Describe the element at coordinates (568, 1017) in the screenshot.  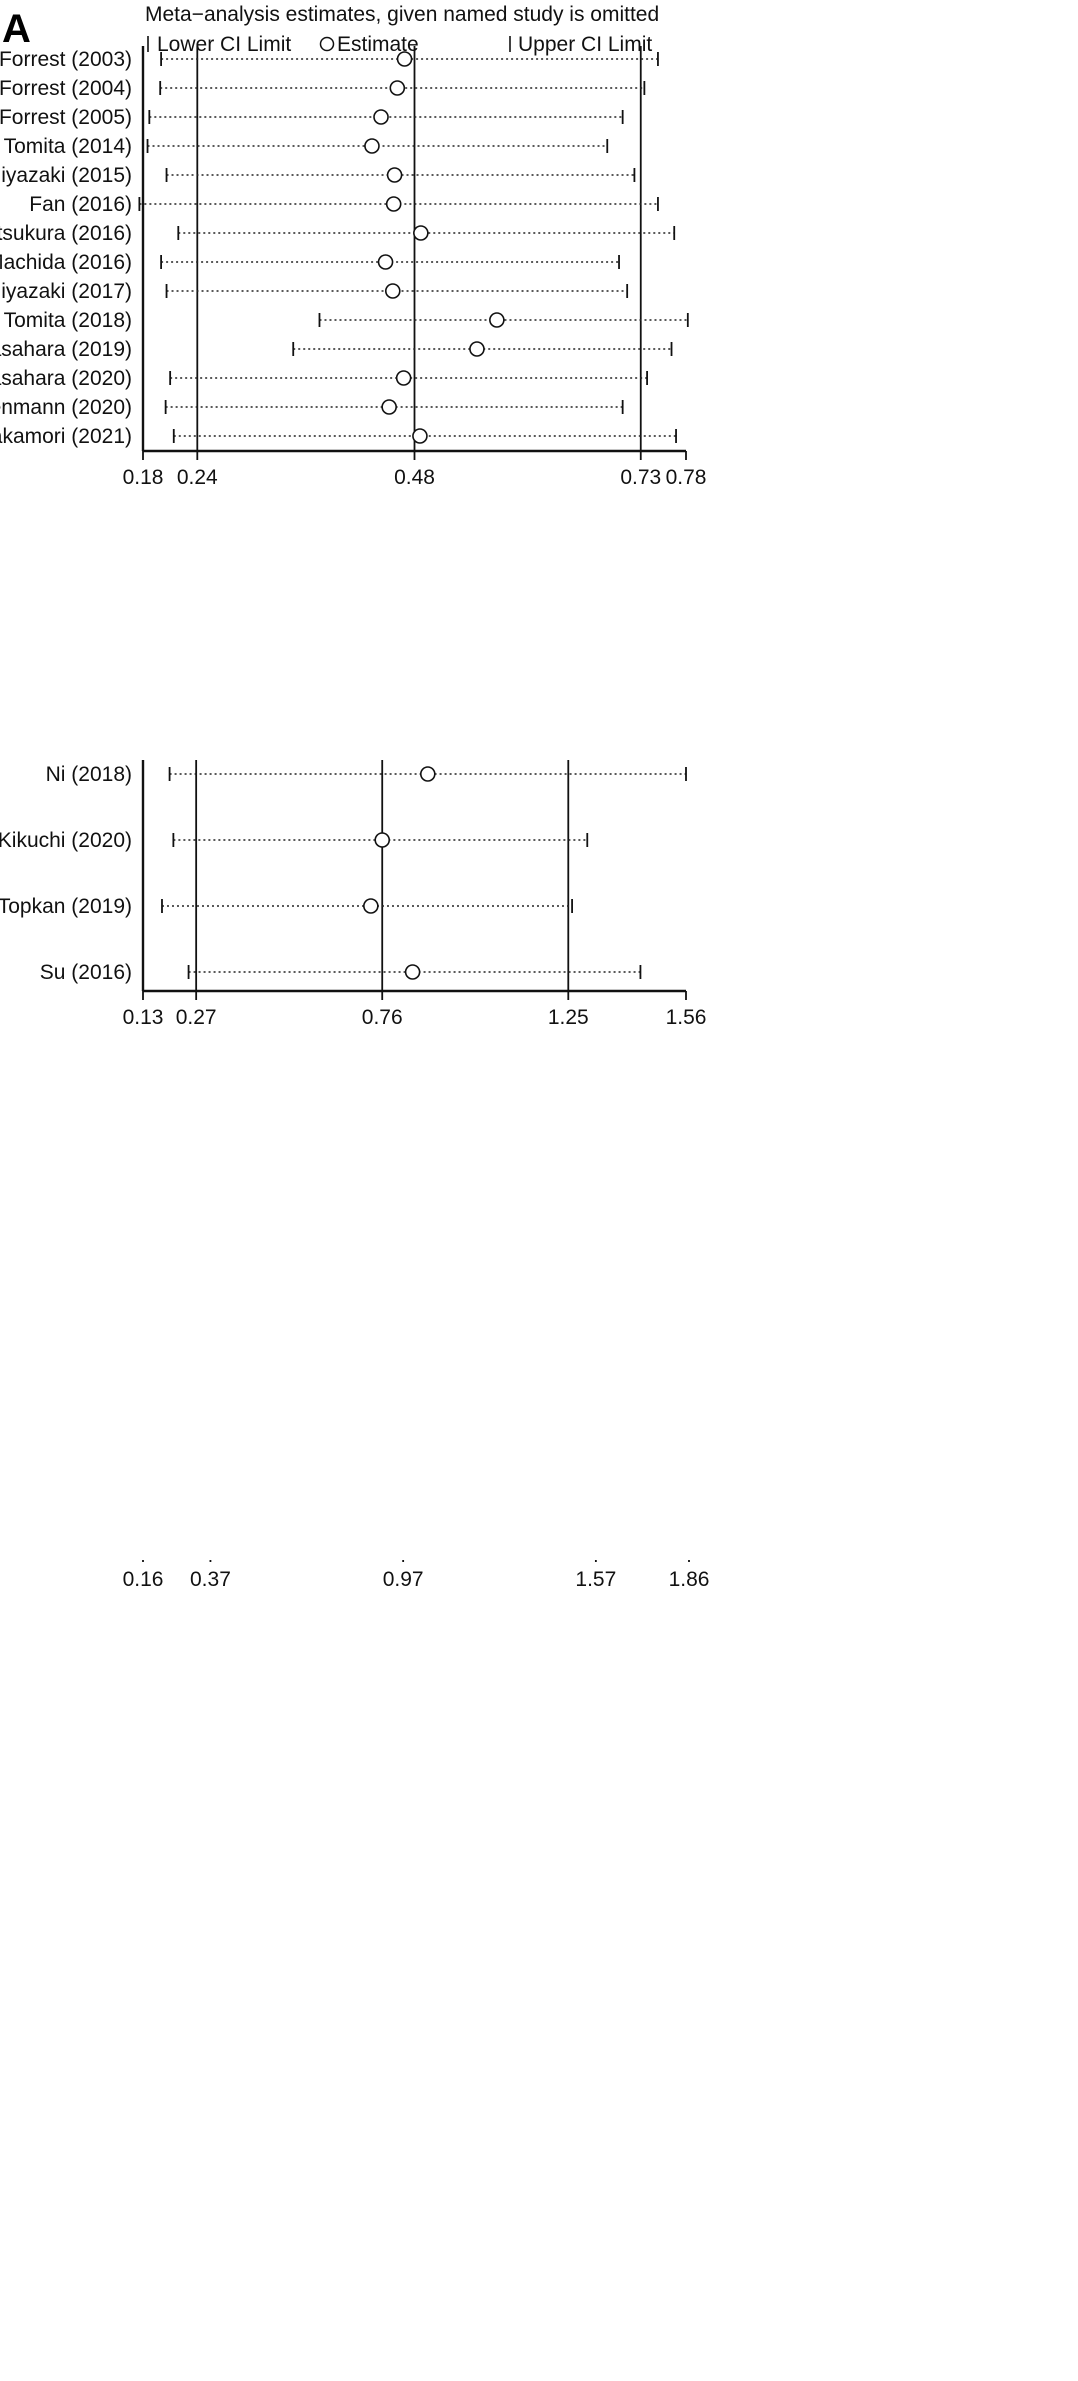
I see `x-tick-label-3: 1.25` at that location.